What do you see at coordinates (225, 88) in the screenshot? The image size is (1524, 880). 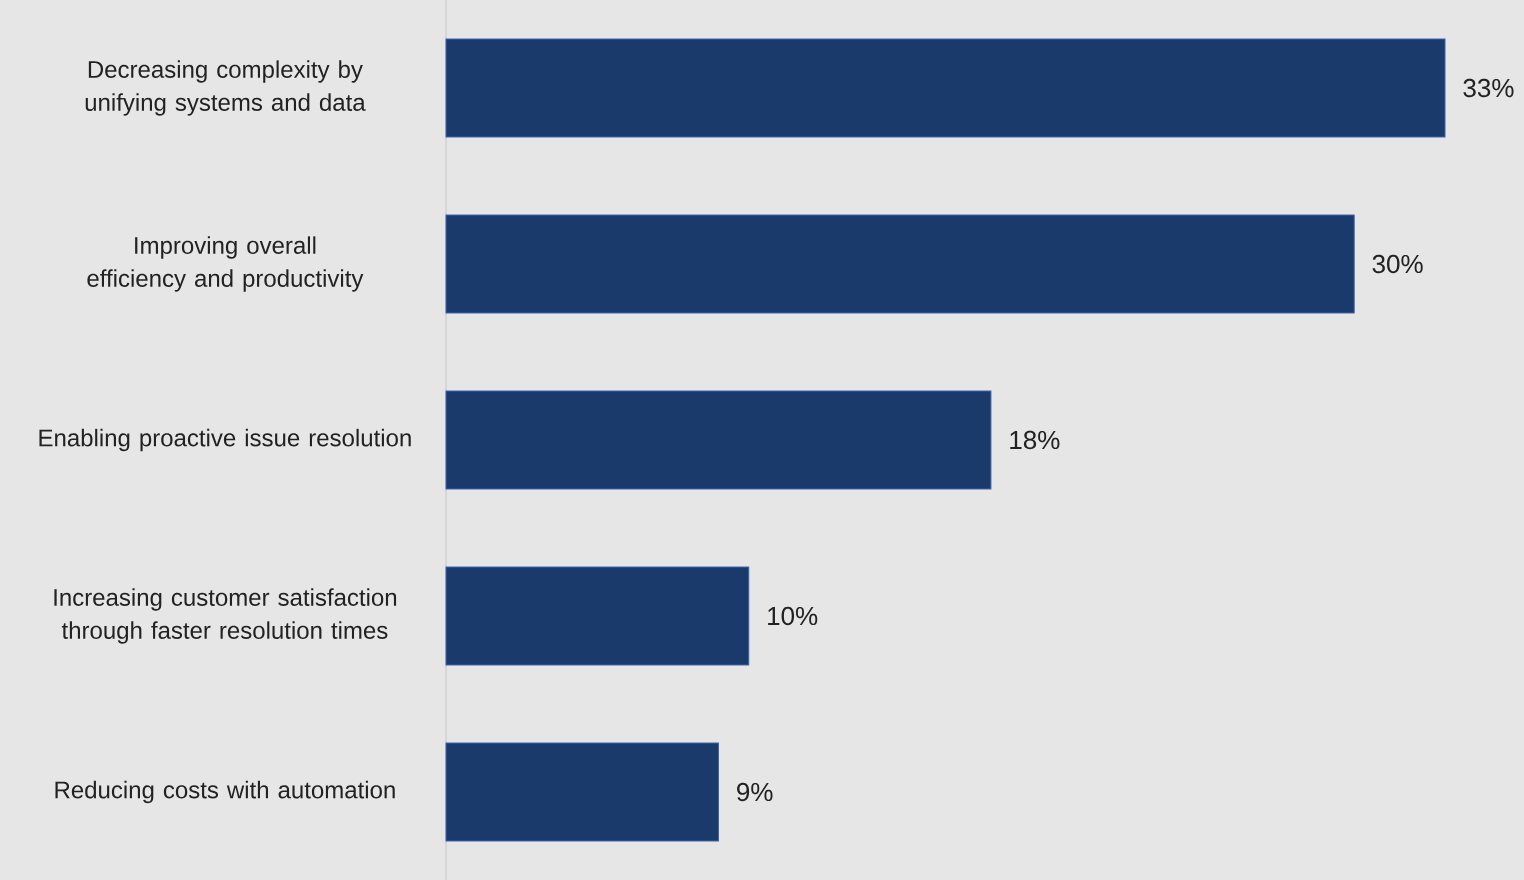 I see `y-tick-label: Decreasing complexity by unifying systems and data` at bounding box center [225, 88].